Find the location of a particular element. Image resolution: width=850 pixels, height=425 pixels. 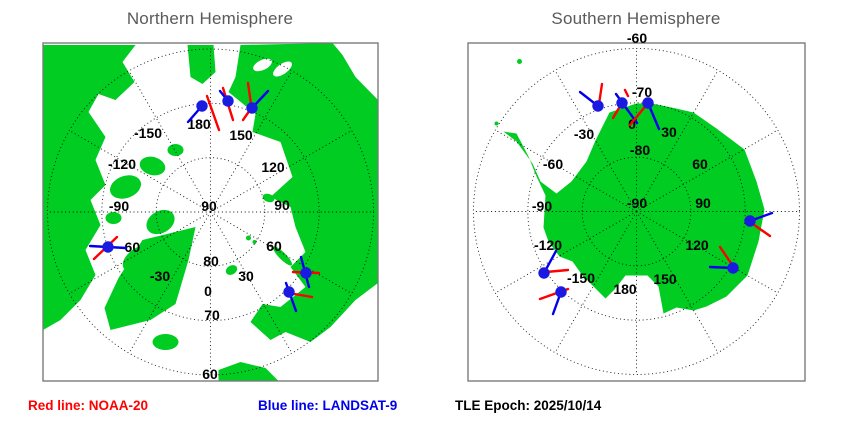

grid-label: 70 is located at coordinates (212, 315).